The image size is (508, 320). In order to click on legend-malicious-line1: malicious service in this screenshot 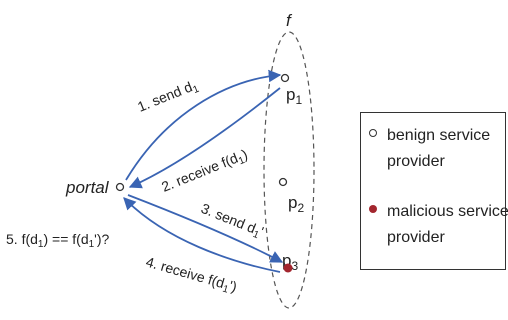, I will do `click(447, 211)`.